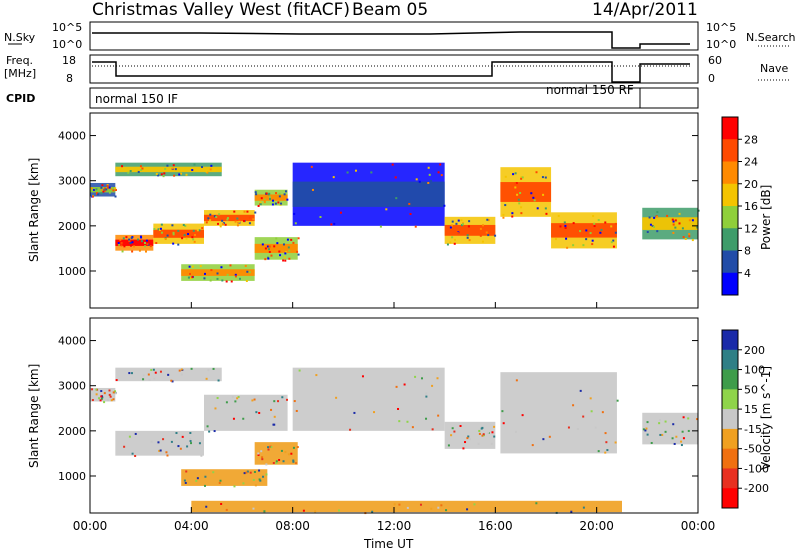  I want to click on velocity-colorbar-label: Velocity [m s^-1], so click(766, 418).